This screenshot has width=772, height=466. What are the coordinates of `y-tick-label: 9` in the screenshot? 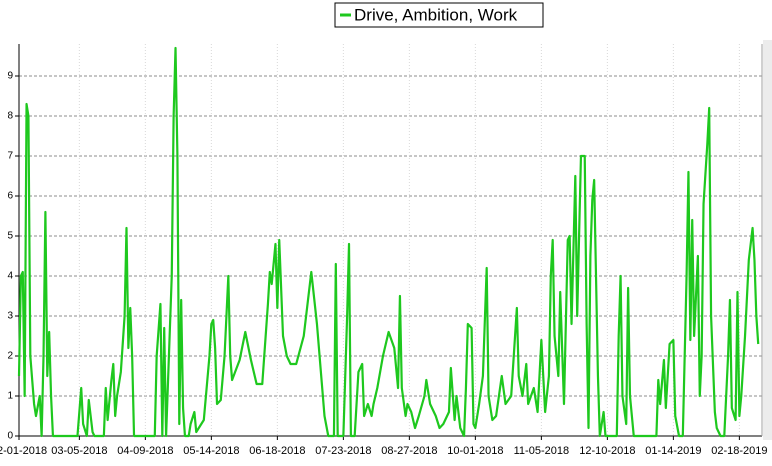 It's located at (10, 76).